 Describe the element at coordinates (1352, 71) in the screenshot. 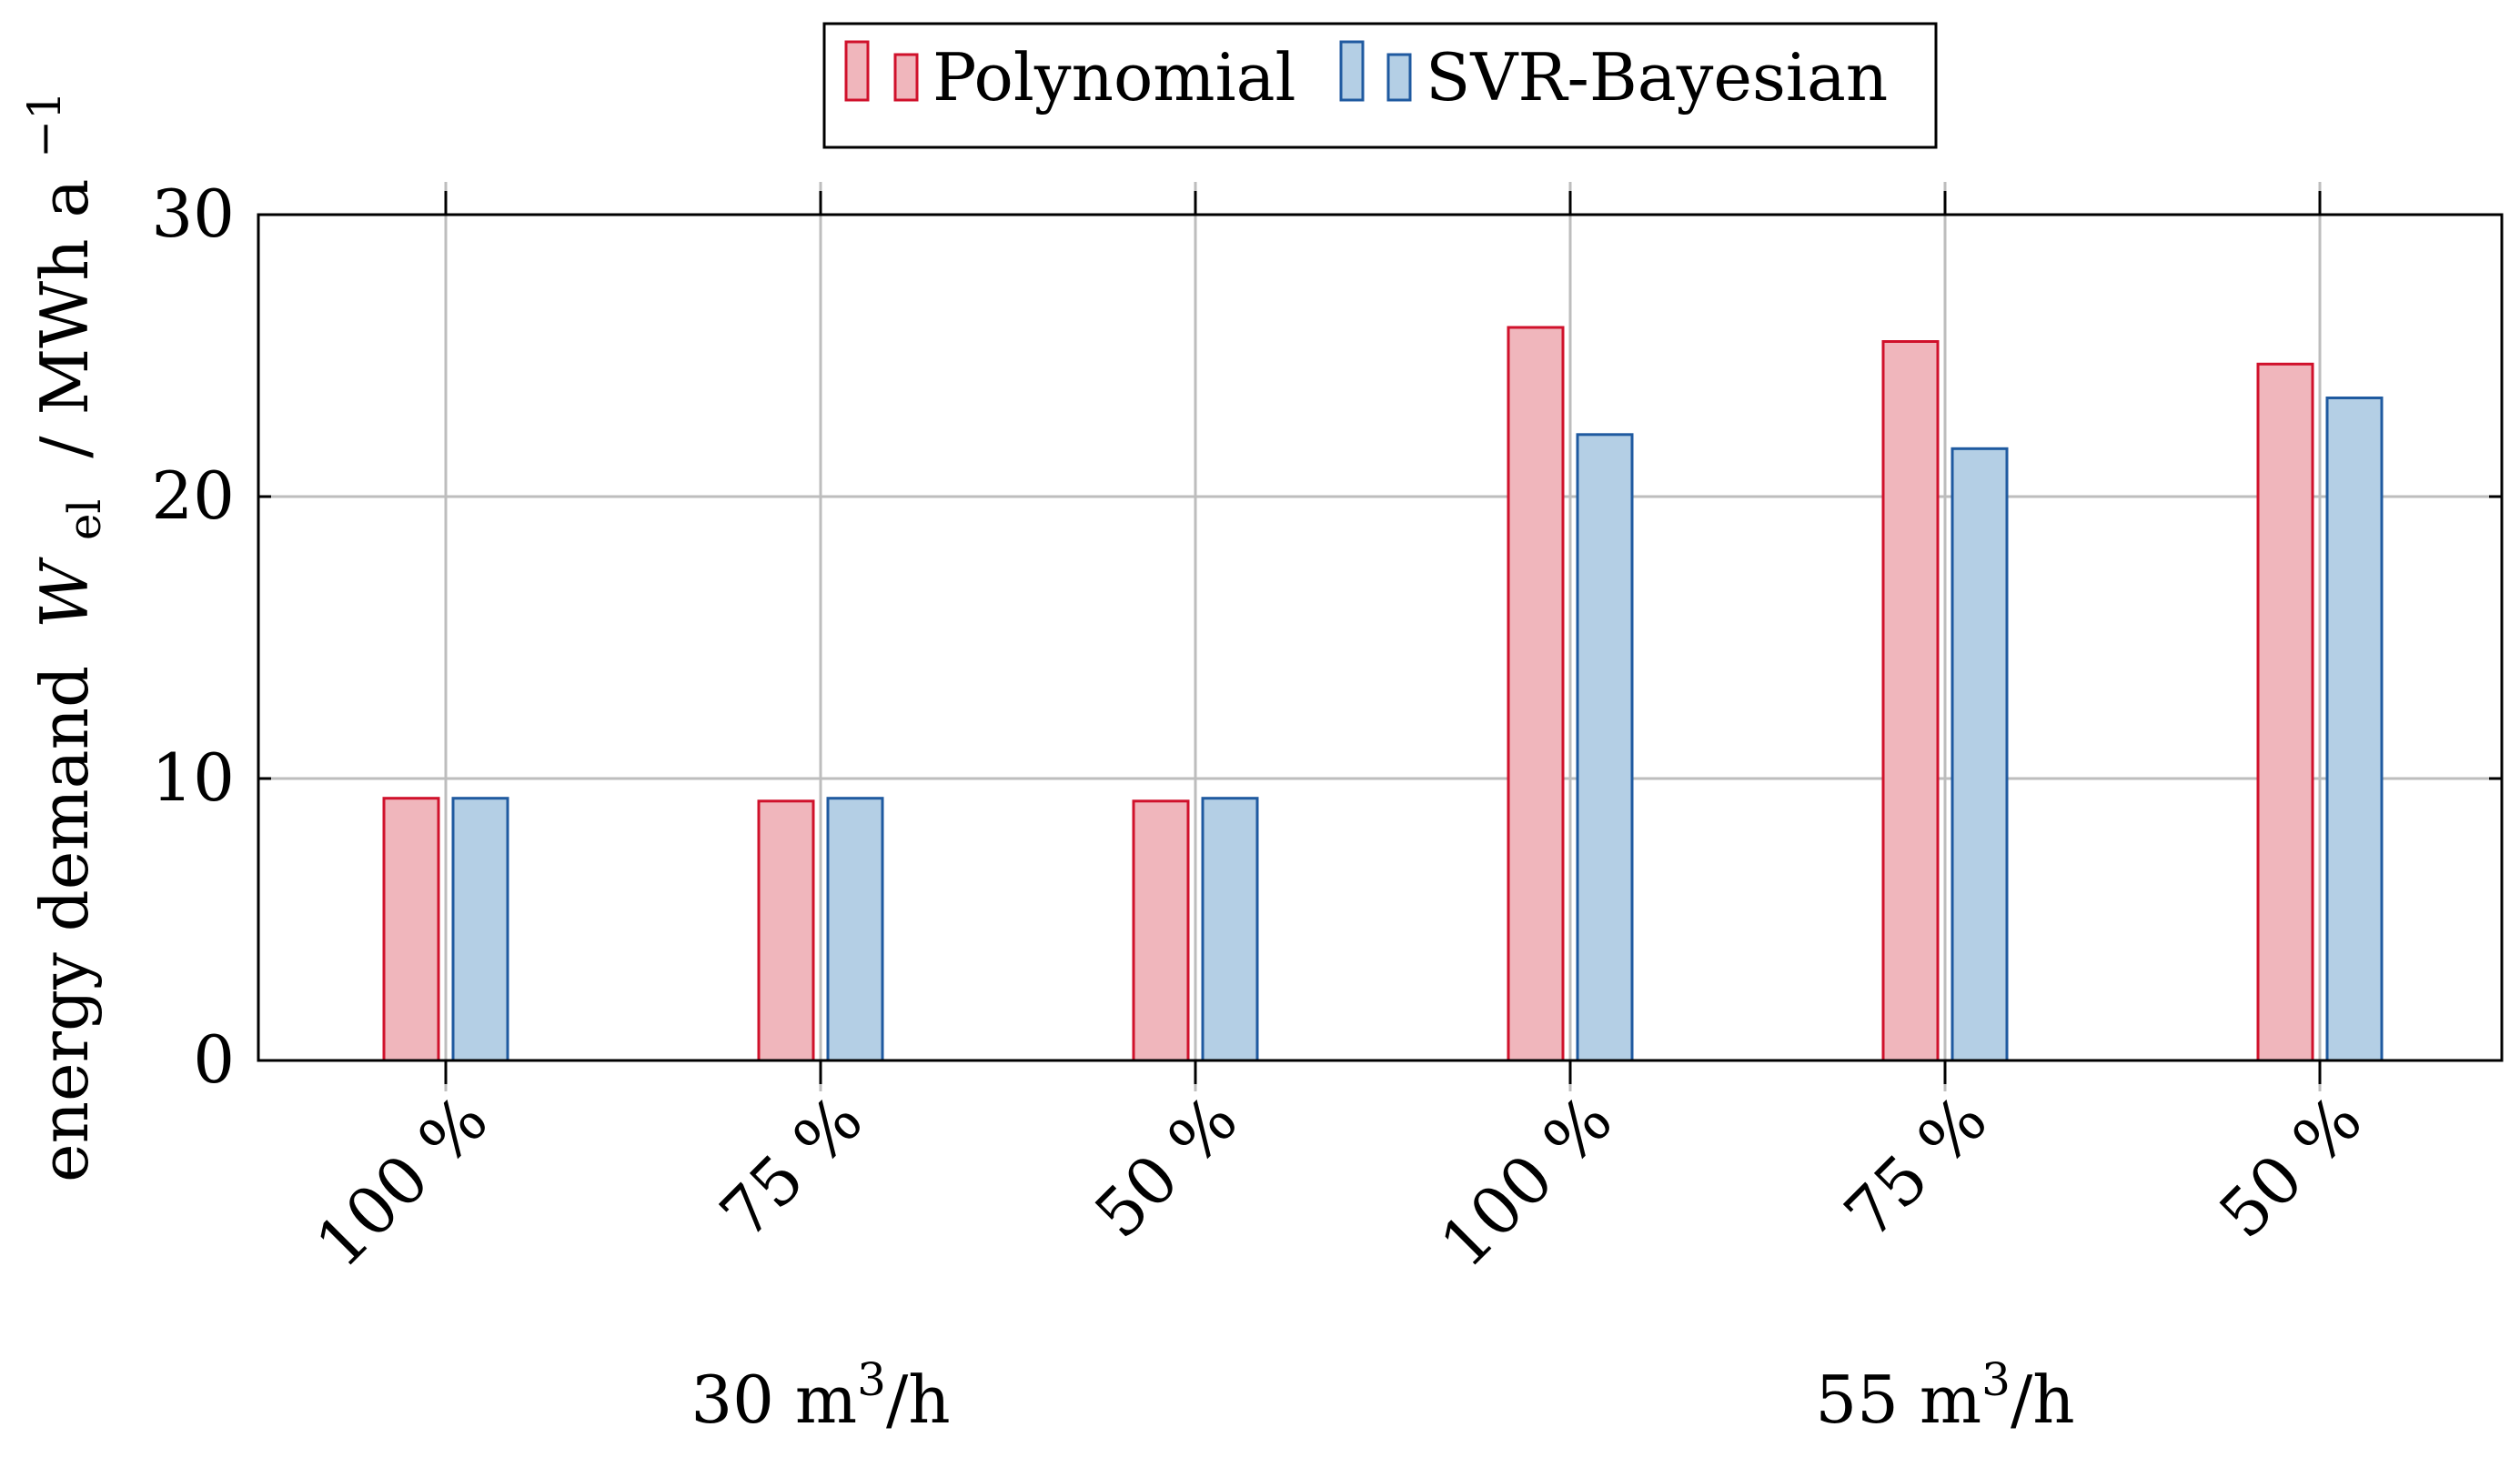

I see `legend-swatch-svr-a` at that location.